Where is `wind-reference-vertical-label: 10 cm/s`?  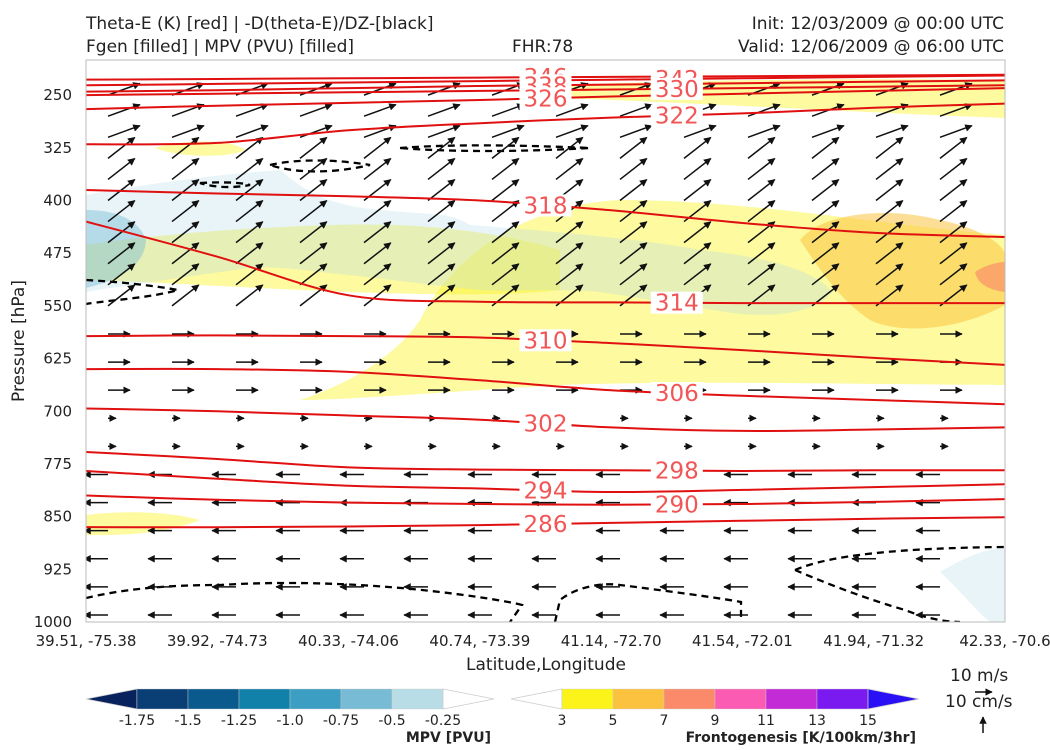
wind-reference-vertical-label: 10 cm/s is located at coordinates (979, 702).